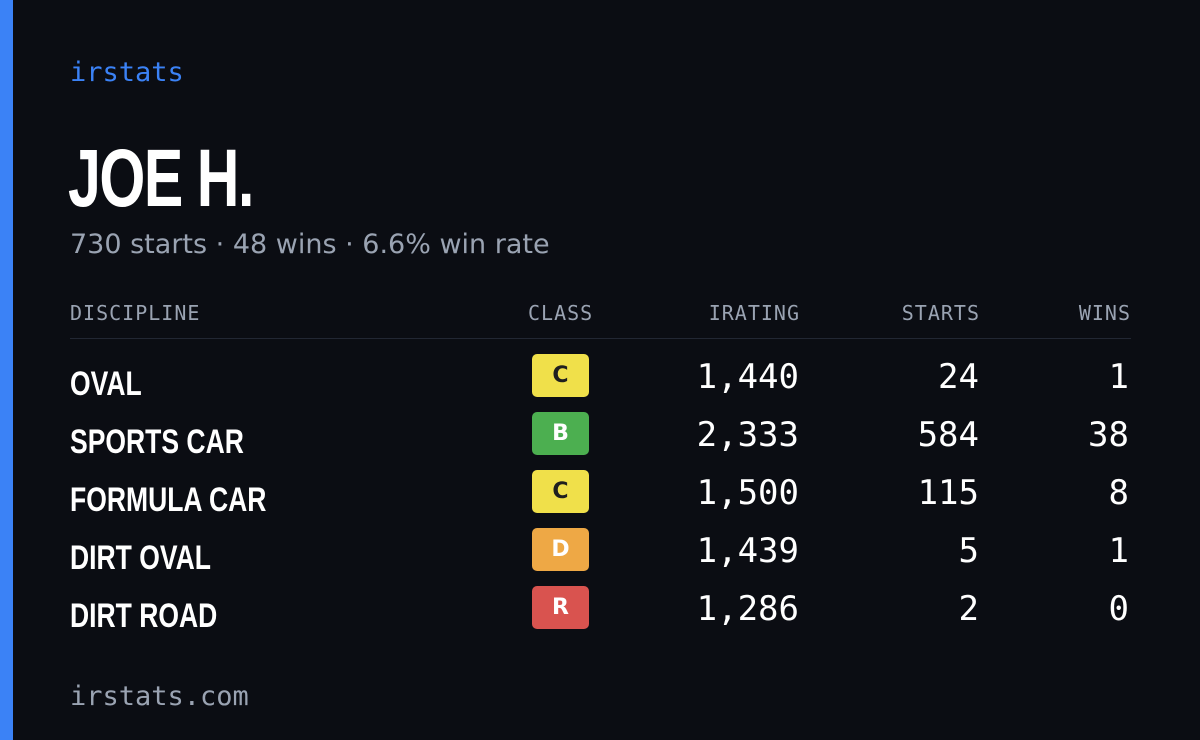  What do you see at coordinates (157, 442) in the screenshot?
I see `discipline-name: SPORTS CAR` at bounding box center [157, 442].